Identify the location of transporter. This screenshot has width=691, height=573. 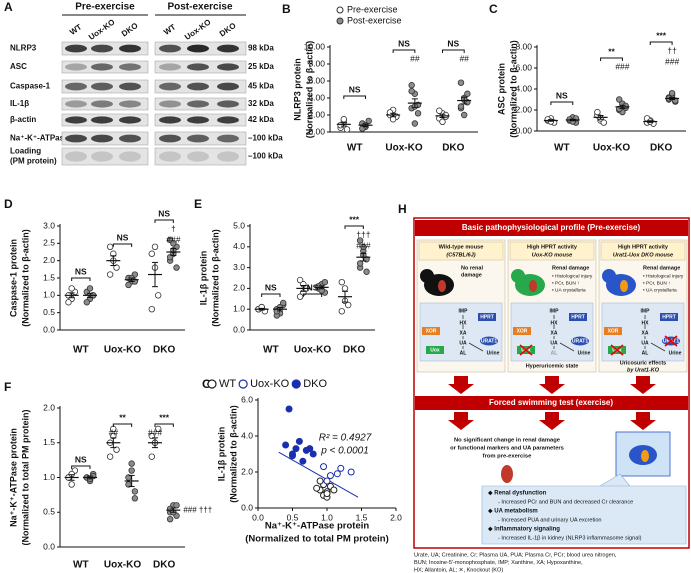
(489, 341).